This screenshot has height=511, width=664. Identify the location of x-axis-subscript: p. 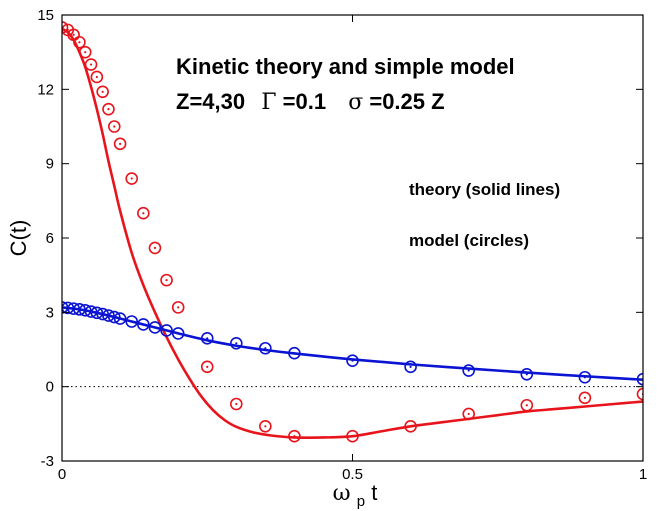
(361, 501).